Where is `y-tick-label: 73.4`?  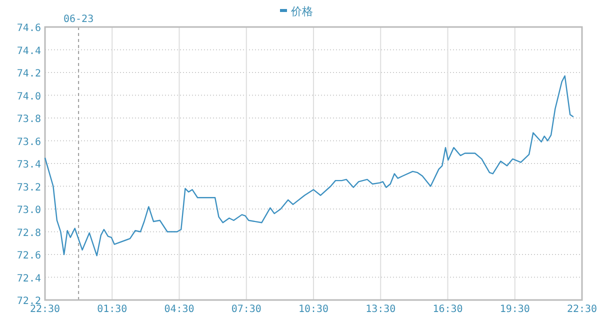
y-tick-label: 73.4 is located at coordinates (28, 165).